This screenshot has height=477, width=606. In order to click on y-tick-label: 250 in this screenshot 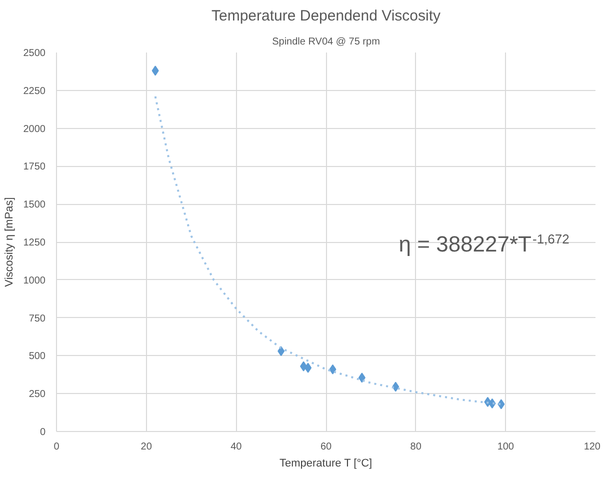, I will do `click(37, 394)`.